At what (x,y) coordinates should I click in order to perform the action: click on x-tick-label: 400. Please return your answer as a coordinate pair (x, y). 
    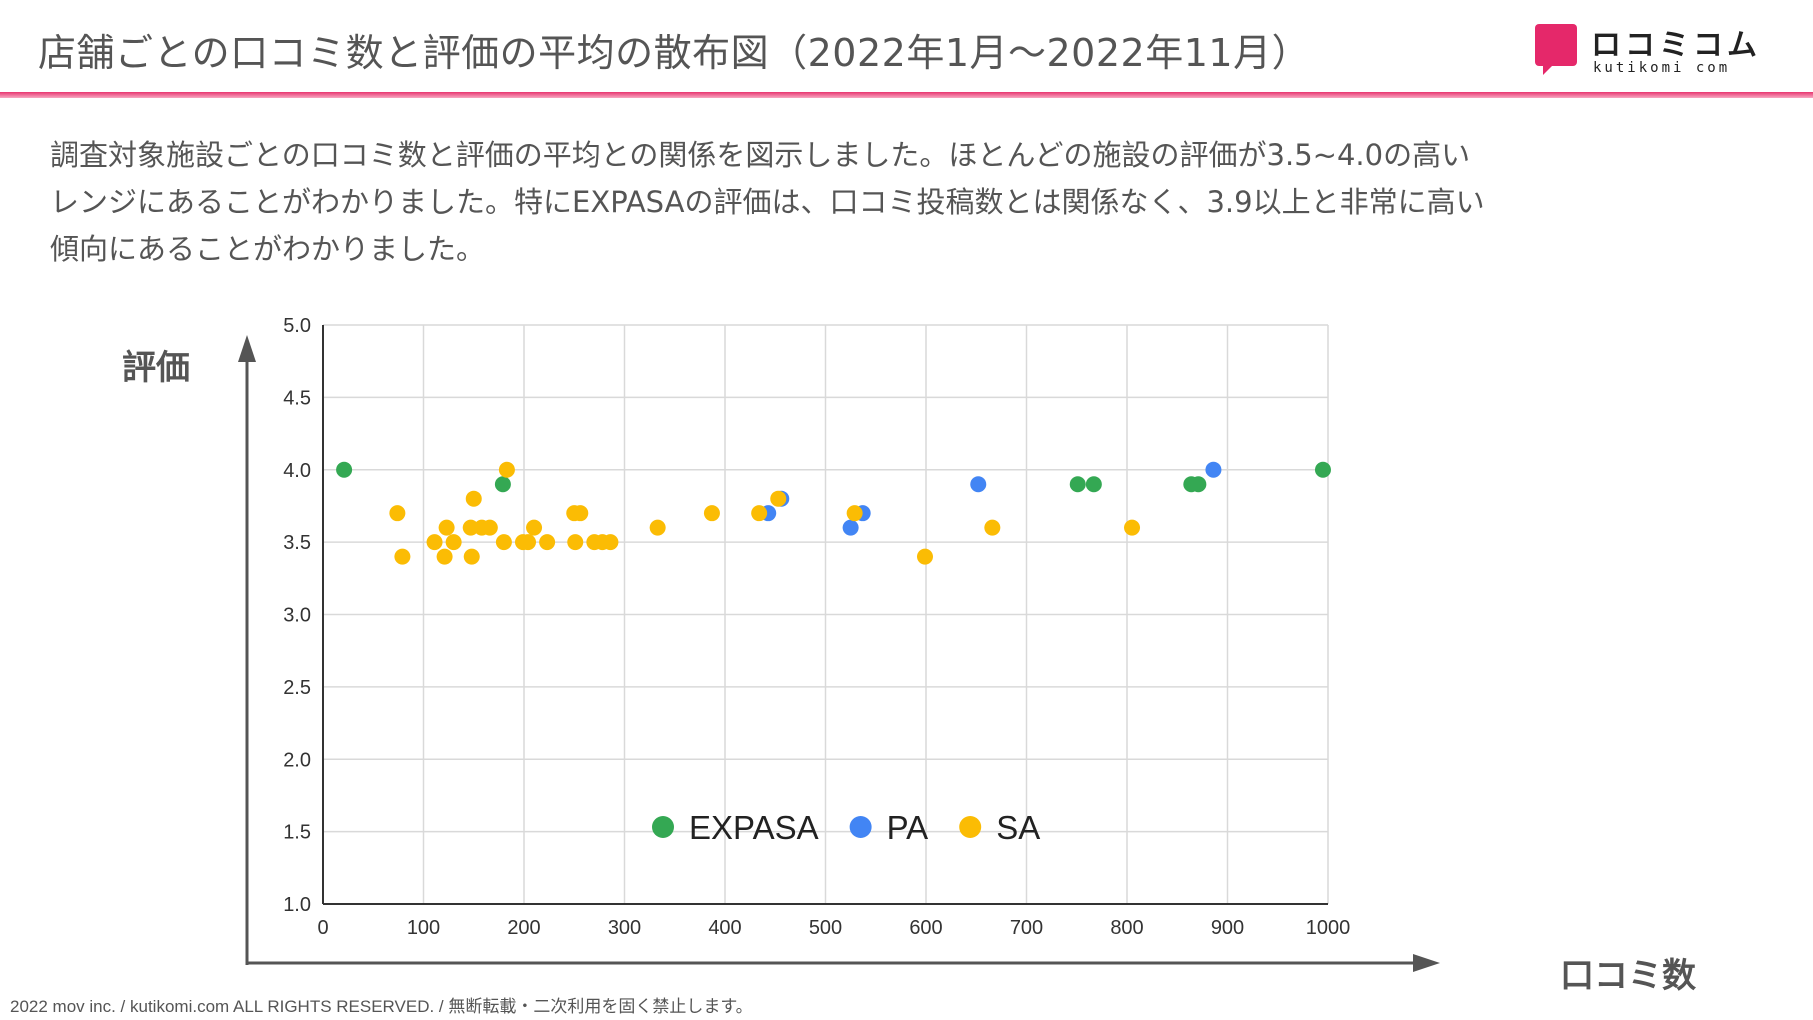
    Looking at the image, I should click on (724, 928).